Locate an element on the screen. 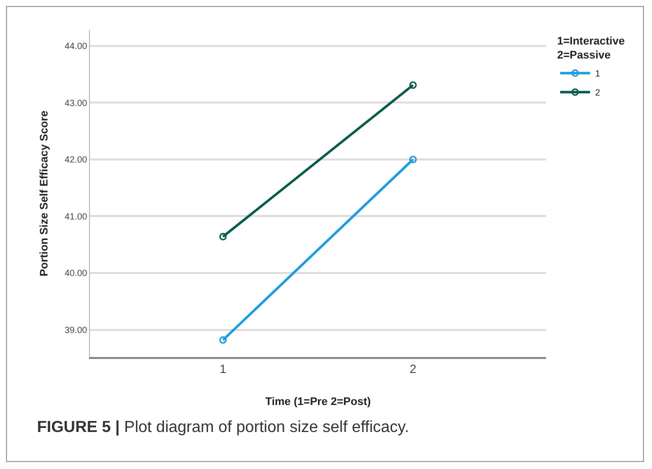  caption: FIGURE 5 | Plot diagram of portion size self efficacy. is located at coordinates (223, 427).